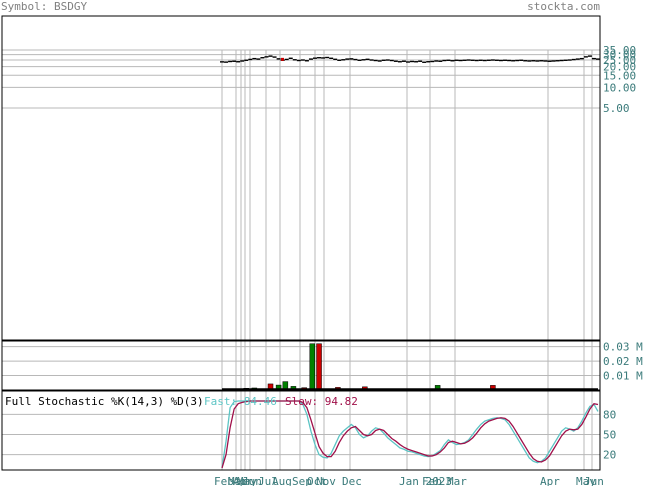  I want to click on volume-bar-down, so click(319, 367).